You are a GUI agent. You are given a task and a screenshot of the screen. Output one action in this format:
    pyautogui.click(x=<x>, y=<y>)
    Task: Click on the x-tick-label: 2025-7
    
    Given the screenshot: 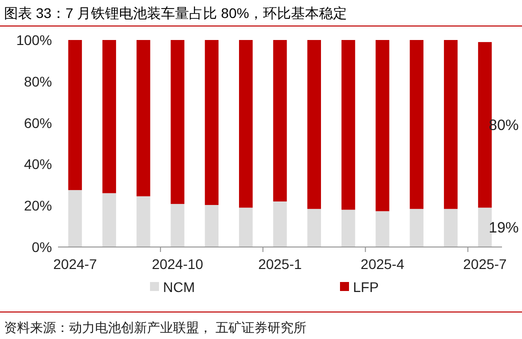 What is the action you would take?
    pyautogui.click(x=485, y=264)
    